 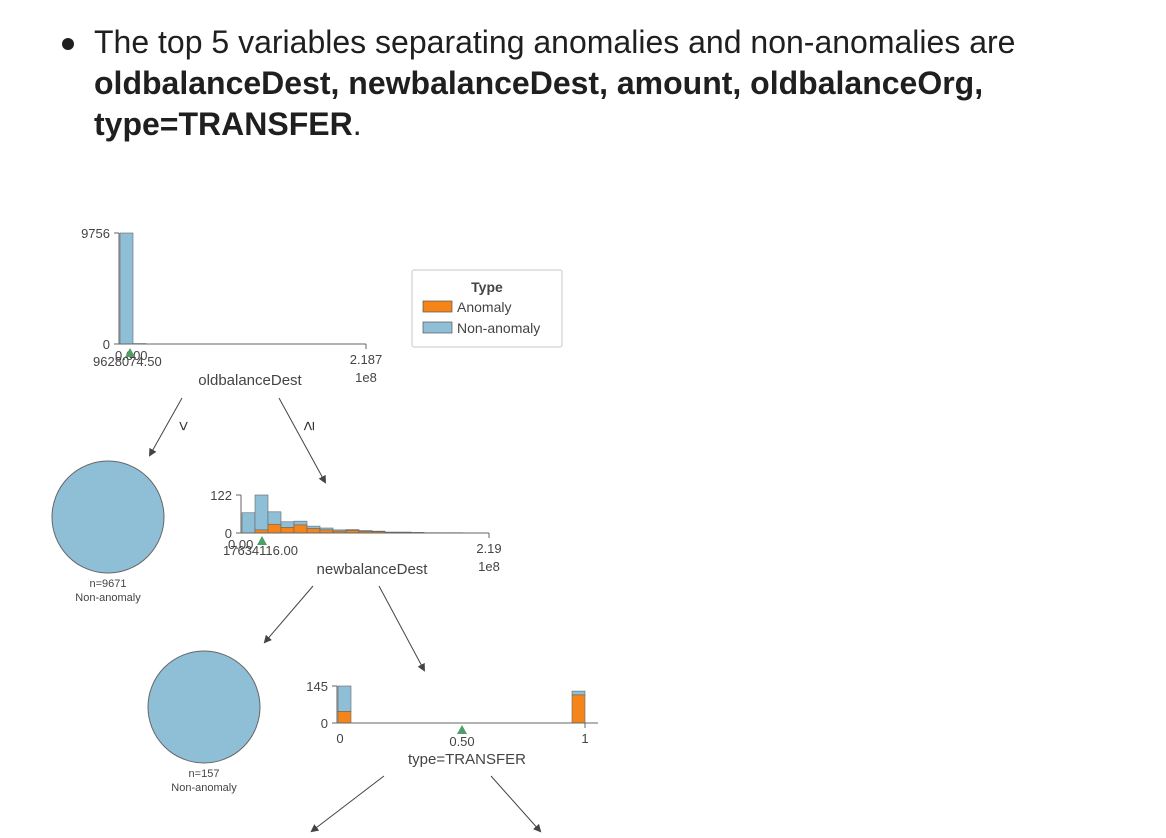 I want to click on node3-split-label: 0.50, so click(x=461, y=741).